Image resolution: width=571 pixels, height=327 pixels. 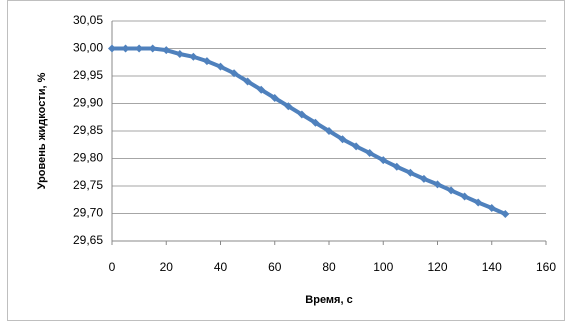 I want to click on x-tick-label: 120, so click(x=437, y=267).